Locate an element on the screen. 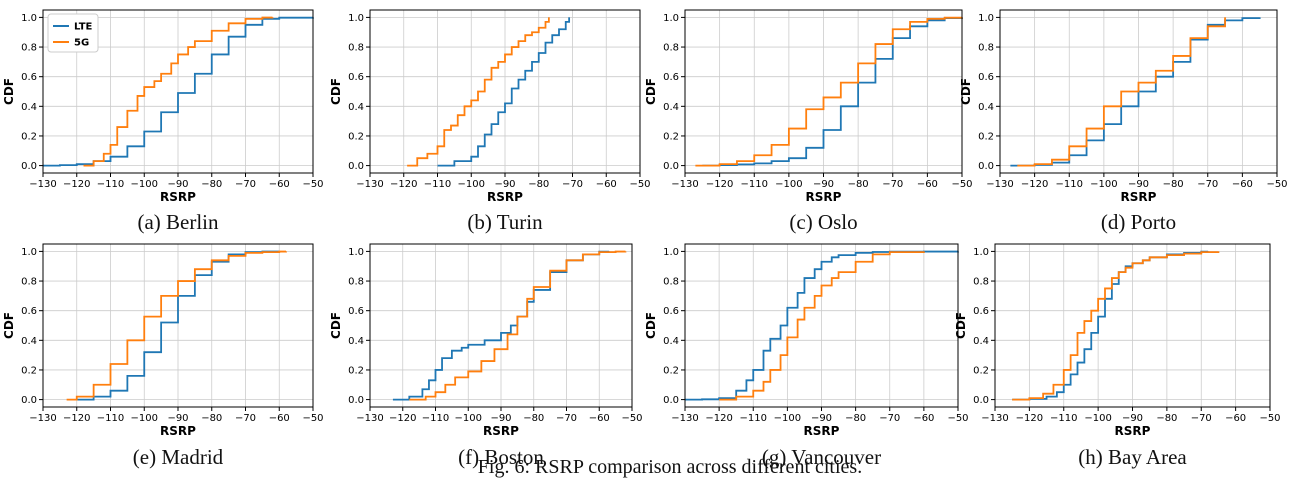 Image resolution: width=1309 pixels, height=478 pixels. subplot-caption: (b) Turin is located at coordinates (505, 222).